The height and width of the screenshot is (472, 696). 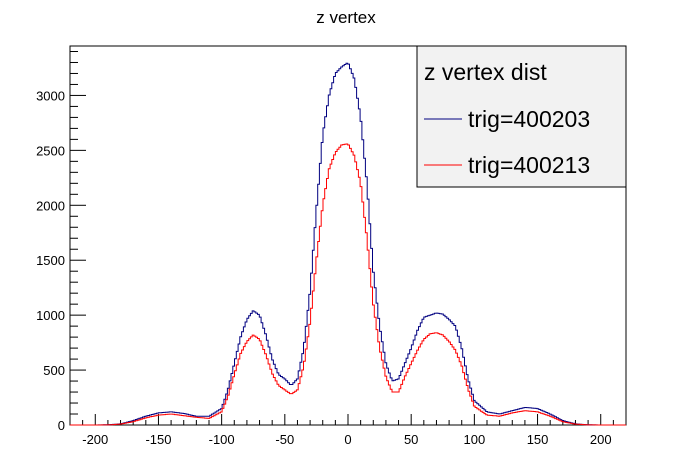 I want to click on legend-entries: trig=400203 trig=400213, so click(x=507, y=142).